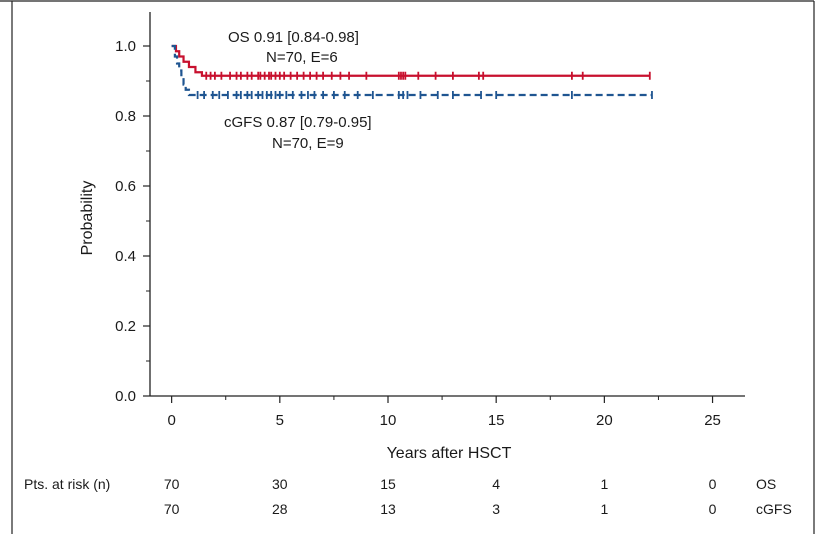  What do you see at coordinates (125, 326) in the screenshot?
I see `y-tick-label: 0.2` at bounding box center [125, 326].